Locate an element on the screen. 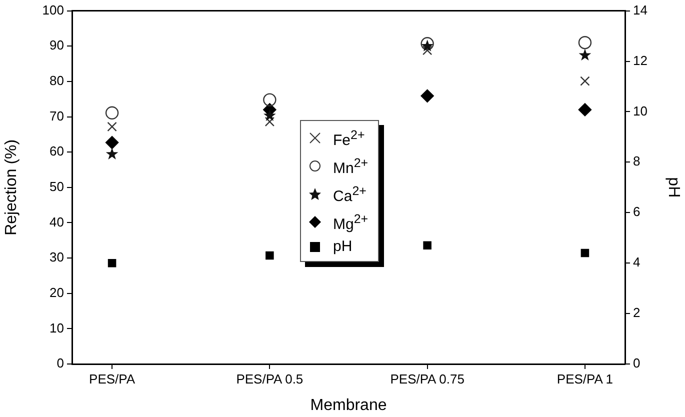  x-tick-label: PES/PA 0.5 is located at coordinates (270, 378).